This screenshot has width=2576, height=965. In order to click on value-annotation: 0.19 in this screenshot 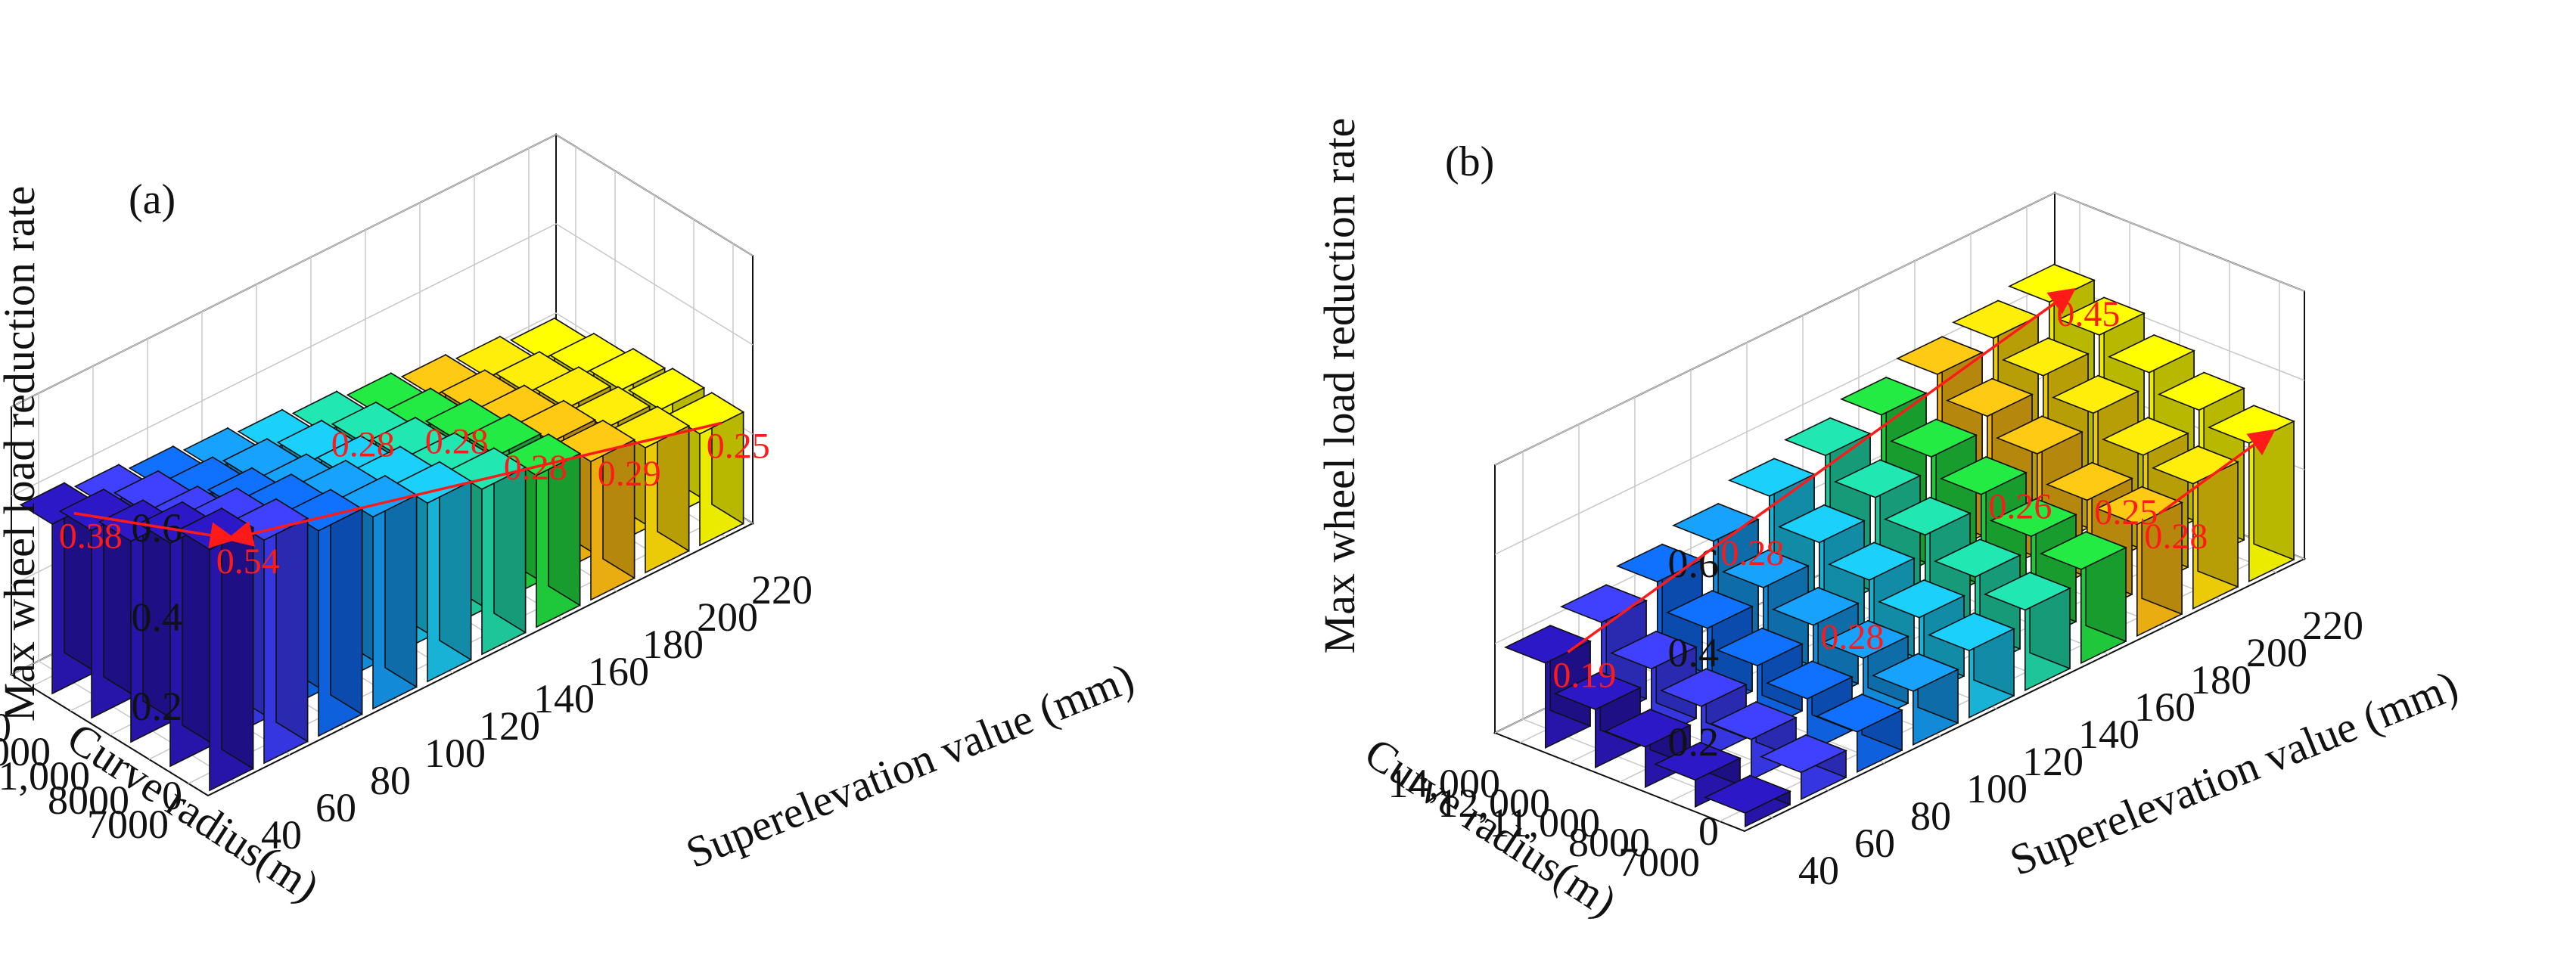, I will do `click(1584, 675)`.